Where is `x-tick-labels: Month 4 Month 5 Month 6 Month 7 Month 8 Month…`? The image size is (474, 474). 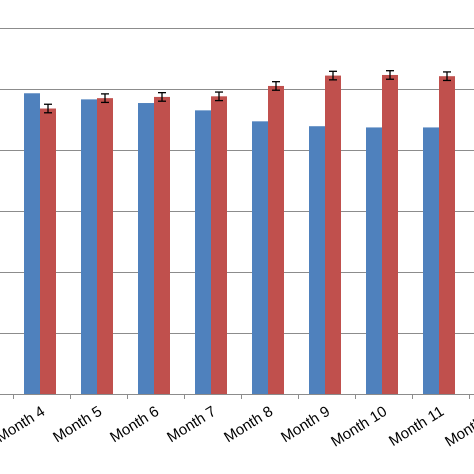 x-tick-labels: Month 4 Month 5 Month 6 Month 7 Month 8 Month… is located at coordinates (237, 427).